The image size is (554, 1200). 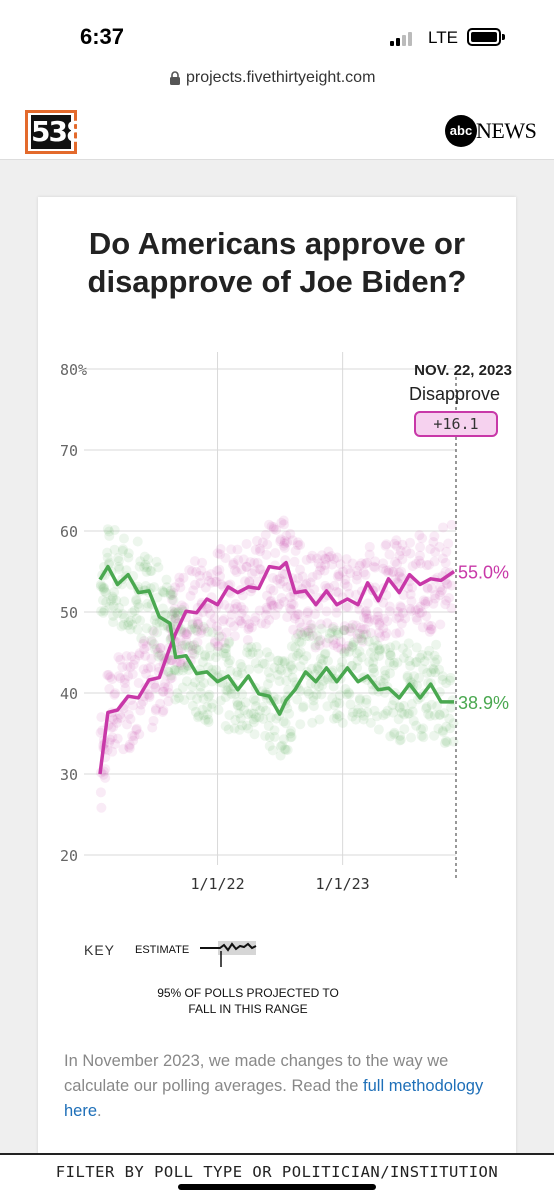 I want to click on fivethirtyeight-logo: 538, so click(x=55, y=132).